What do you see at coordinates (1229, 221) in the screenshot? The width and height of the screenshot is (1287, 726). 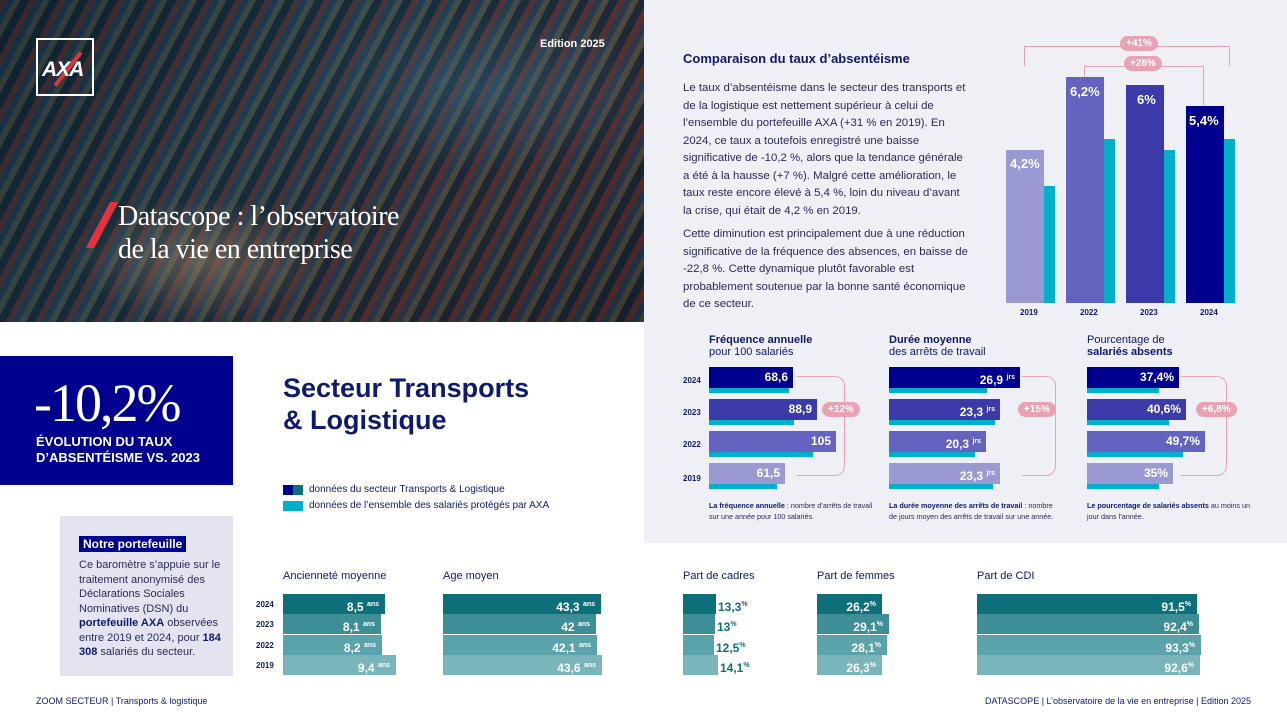 I see `bar-2024-axa` at bounding box center [1229, 221].